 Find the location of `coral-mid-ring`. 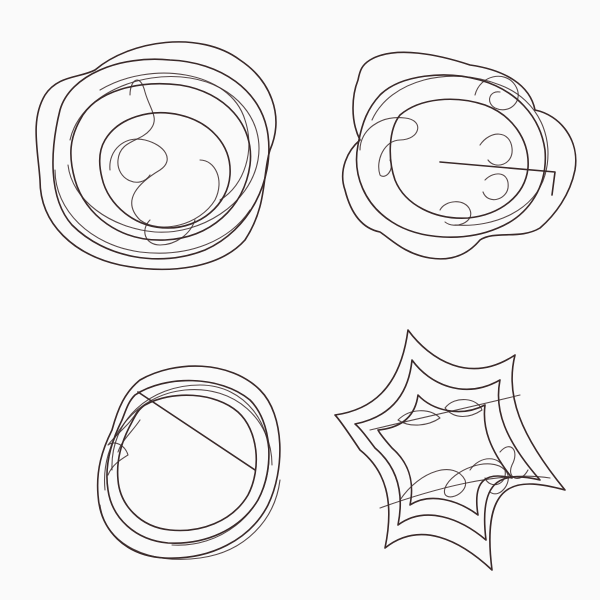

coral-mid-ring is located at coordinates (188, 461).